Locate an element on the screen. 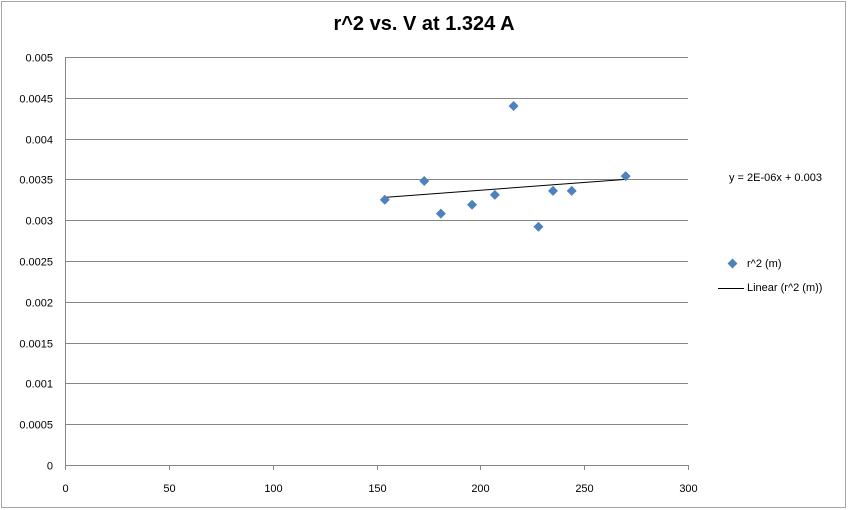 The width and height of the screenshot is (848, 510). y-tick-label: 0.005 is located at coordinates (39, 59).